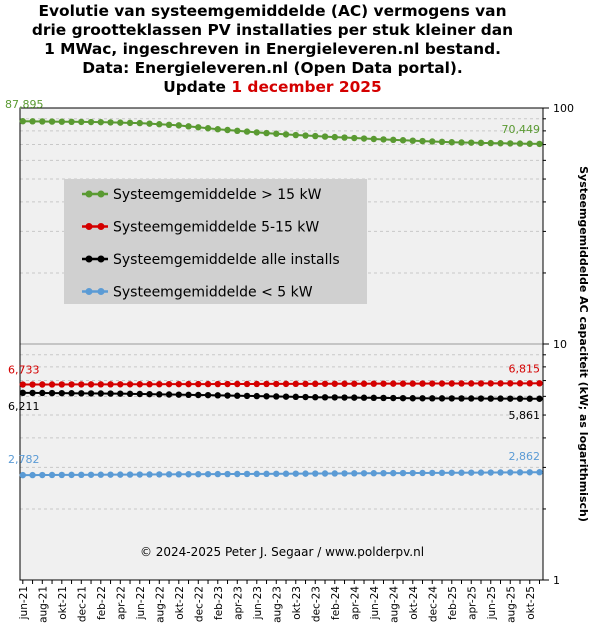 The image size is (593, 628). I want to click on x-tick-label: dec-21, so click(82, 604).